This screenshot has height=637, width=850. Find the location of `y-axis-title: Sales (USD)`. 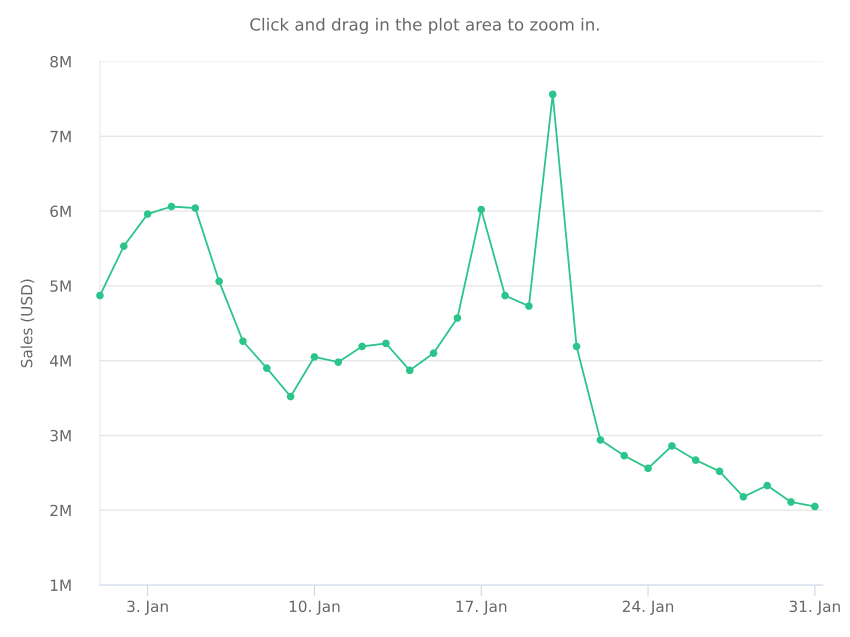

y-axis-title: Sales (USD) is located at coordinates (27, 324).